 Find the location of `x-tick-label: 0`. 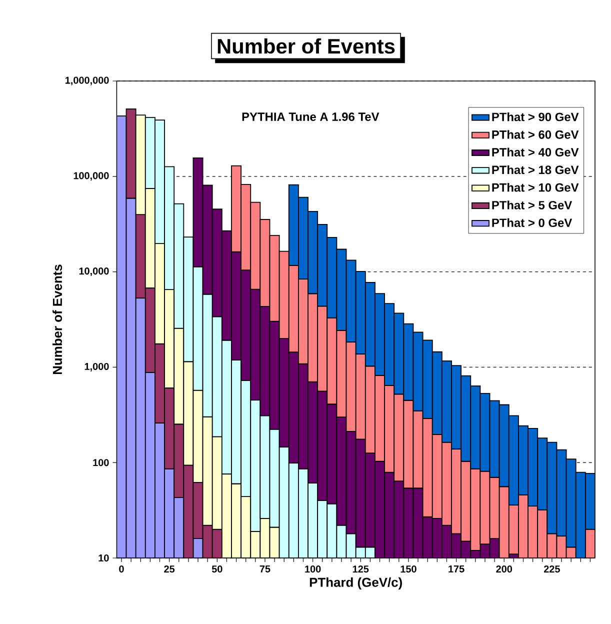

x-tick-label: 0 is located at coordinates (121, 569).